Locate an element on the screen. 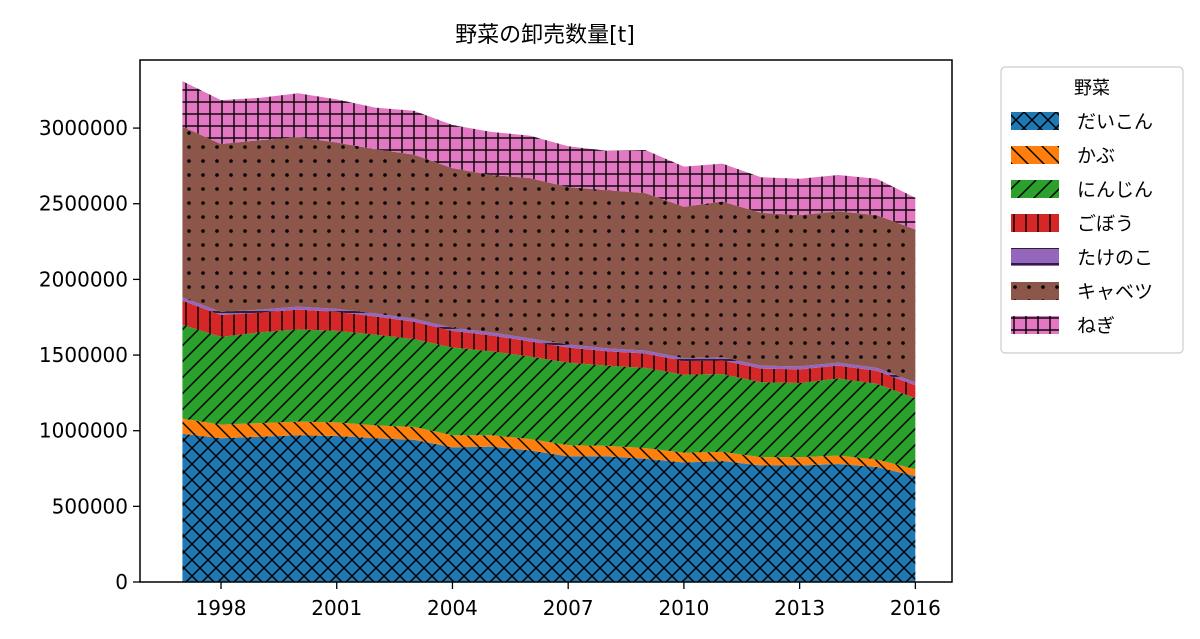  legend-label: にんじん is located at coordinates (1115, 190).